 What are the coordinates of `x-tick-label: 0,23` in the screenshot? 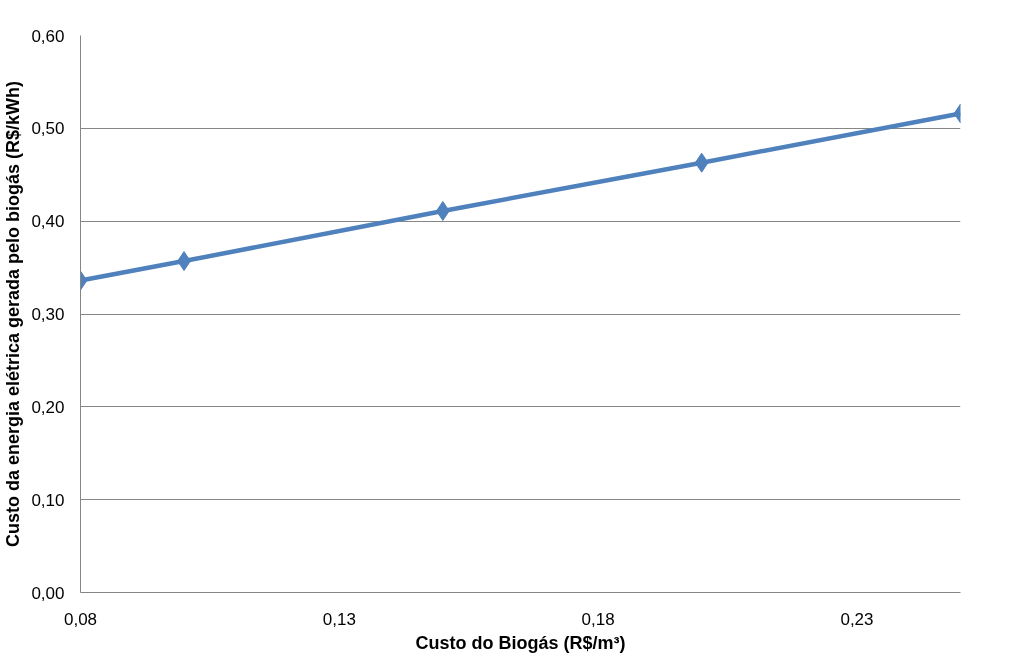 It's located at (857, 619).